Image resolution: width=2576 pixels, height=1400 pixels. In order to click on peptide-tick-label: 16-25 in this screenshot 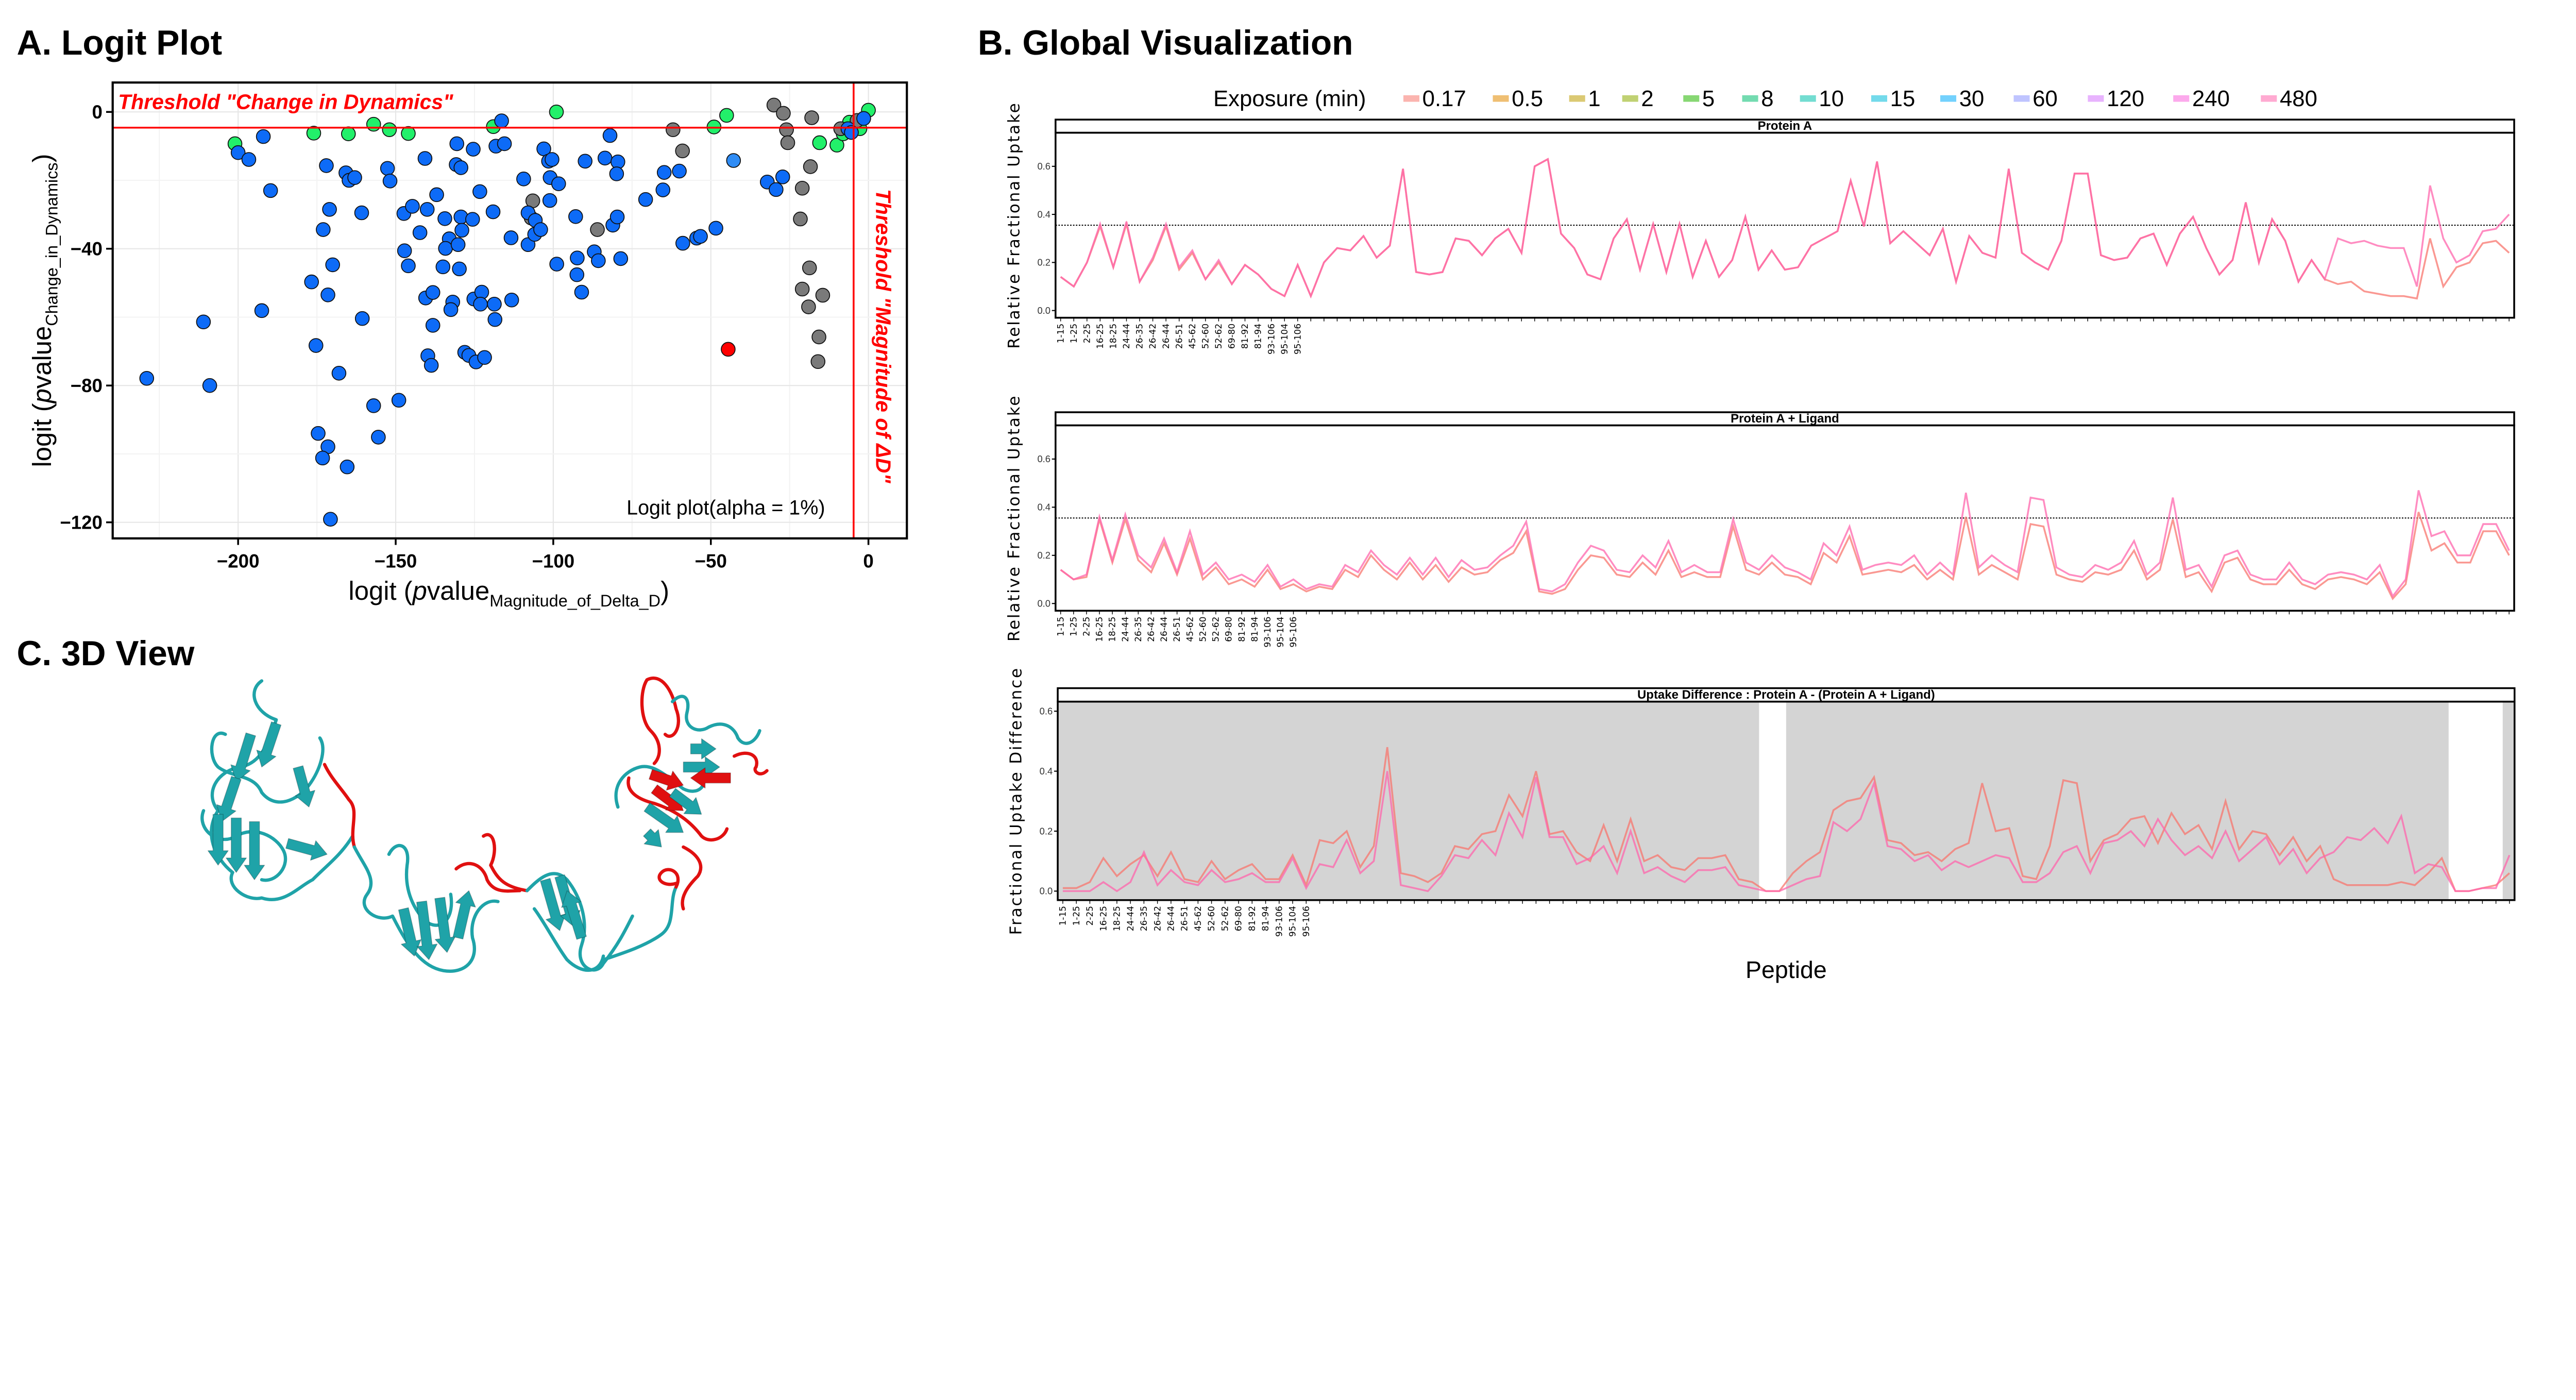, I will do `click(1100, 629)`.